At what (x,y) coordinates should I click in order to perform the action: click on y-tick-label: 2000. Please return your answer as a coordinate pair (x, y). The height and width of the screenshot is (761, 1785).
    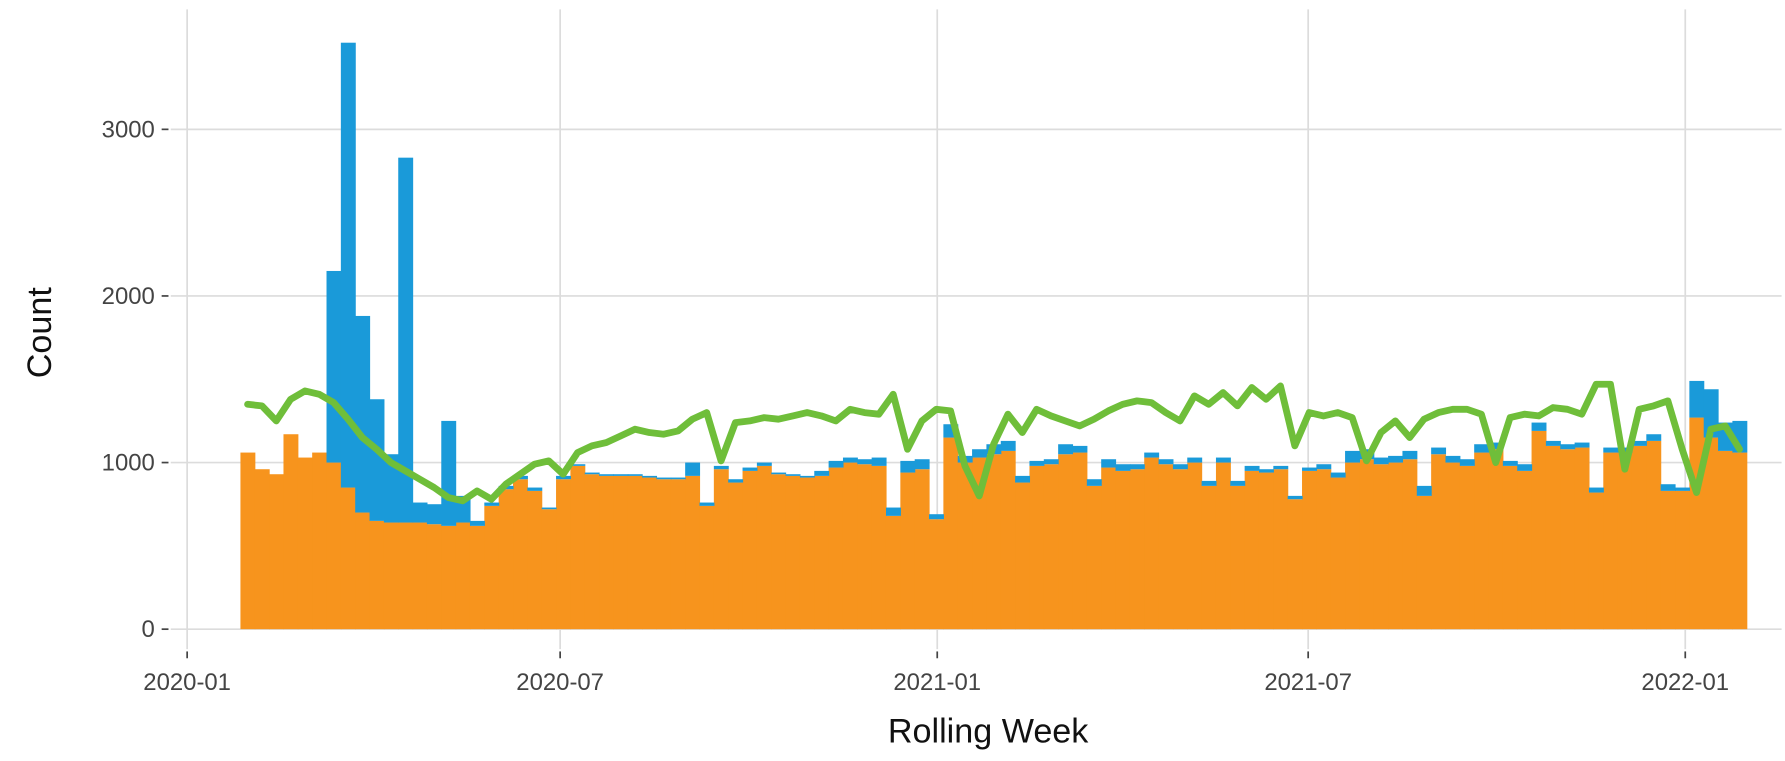
    Looking at the image, I should click on (128, 296).